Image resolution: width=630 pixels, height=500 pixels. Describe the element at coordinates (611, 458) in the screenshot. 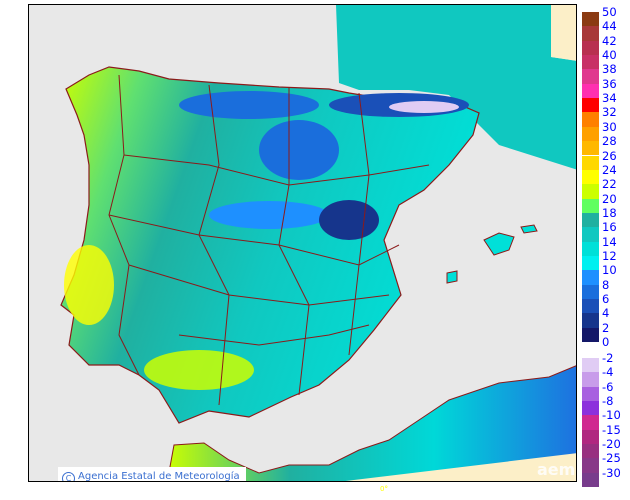

I see `legend-label: -25` at that location.